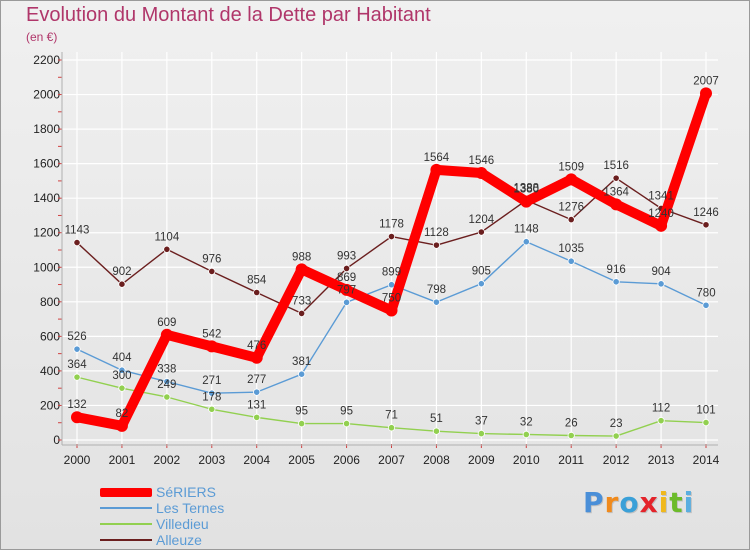 Image resolution: width=750 pixels, height=550 pixels. What do you see at coordinates (166, 370) in the screenshot?
I see `data-label-les-ternes: 338` at bounding box center [166, 370].